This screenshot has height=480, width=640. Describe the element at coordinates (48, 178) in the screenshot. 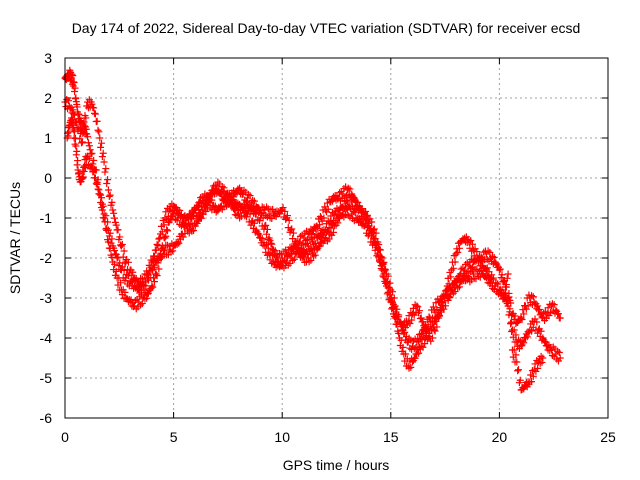

I see `y-tick-label: 0` at that location.